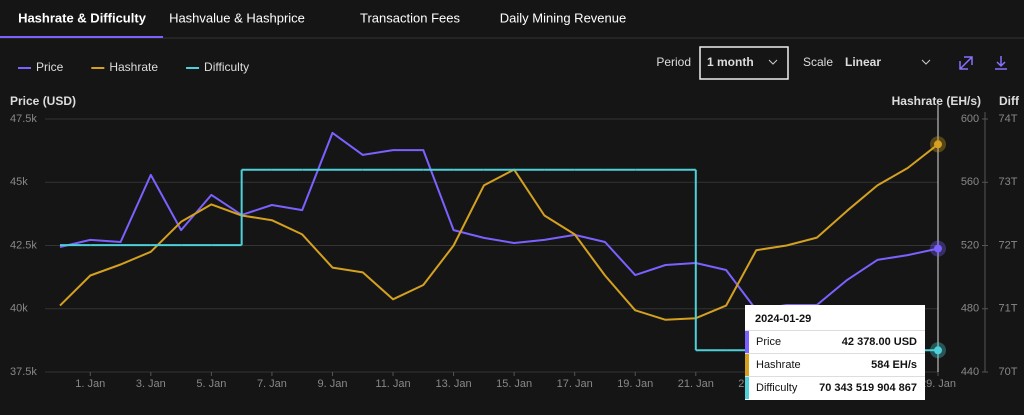 The width and height of the screenshot is (1024, 415). I want to click on y2-axis-title: Hashrate (EH/s), so click(936, 101).